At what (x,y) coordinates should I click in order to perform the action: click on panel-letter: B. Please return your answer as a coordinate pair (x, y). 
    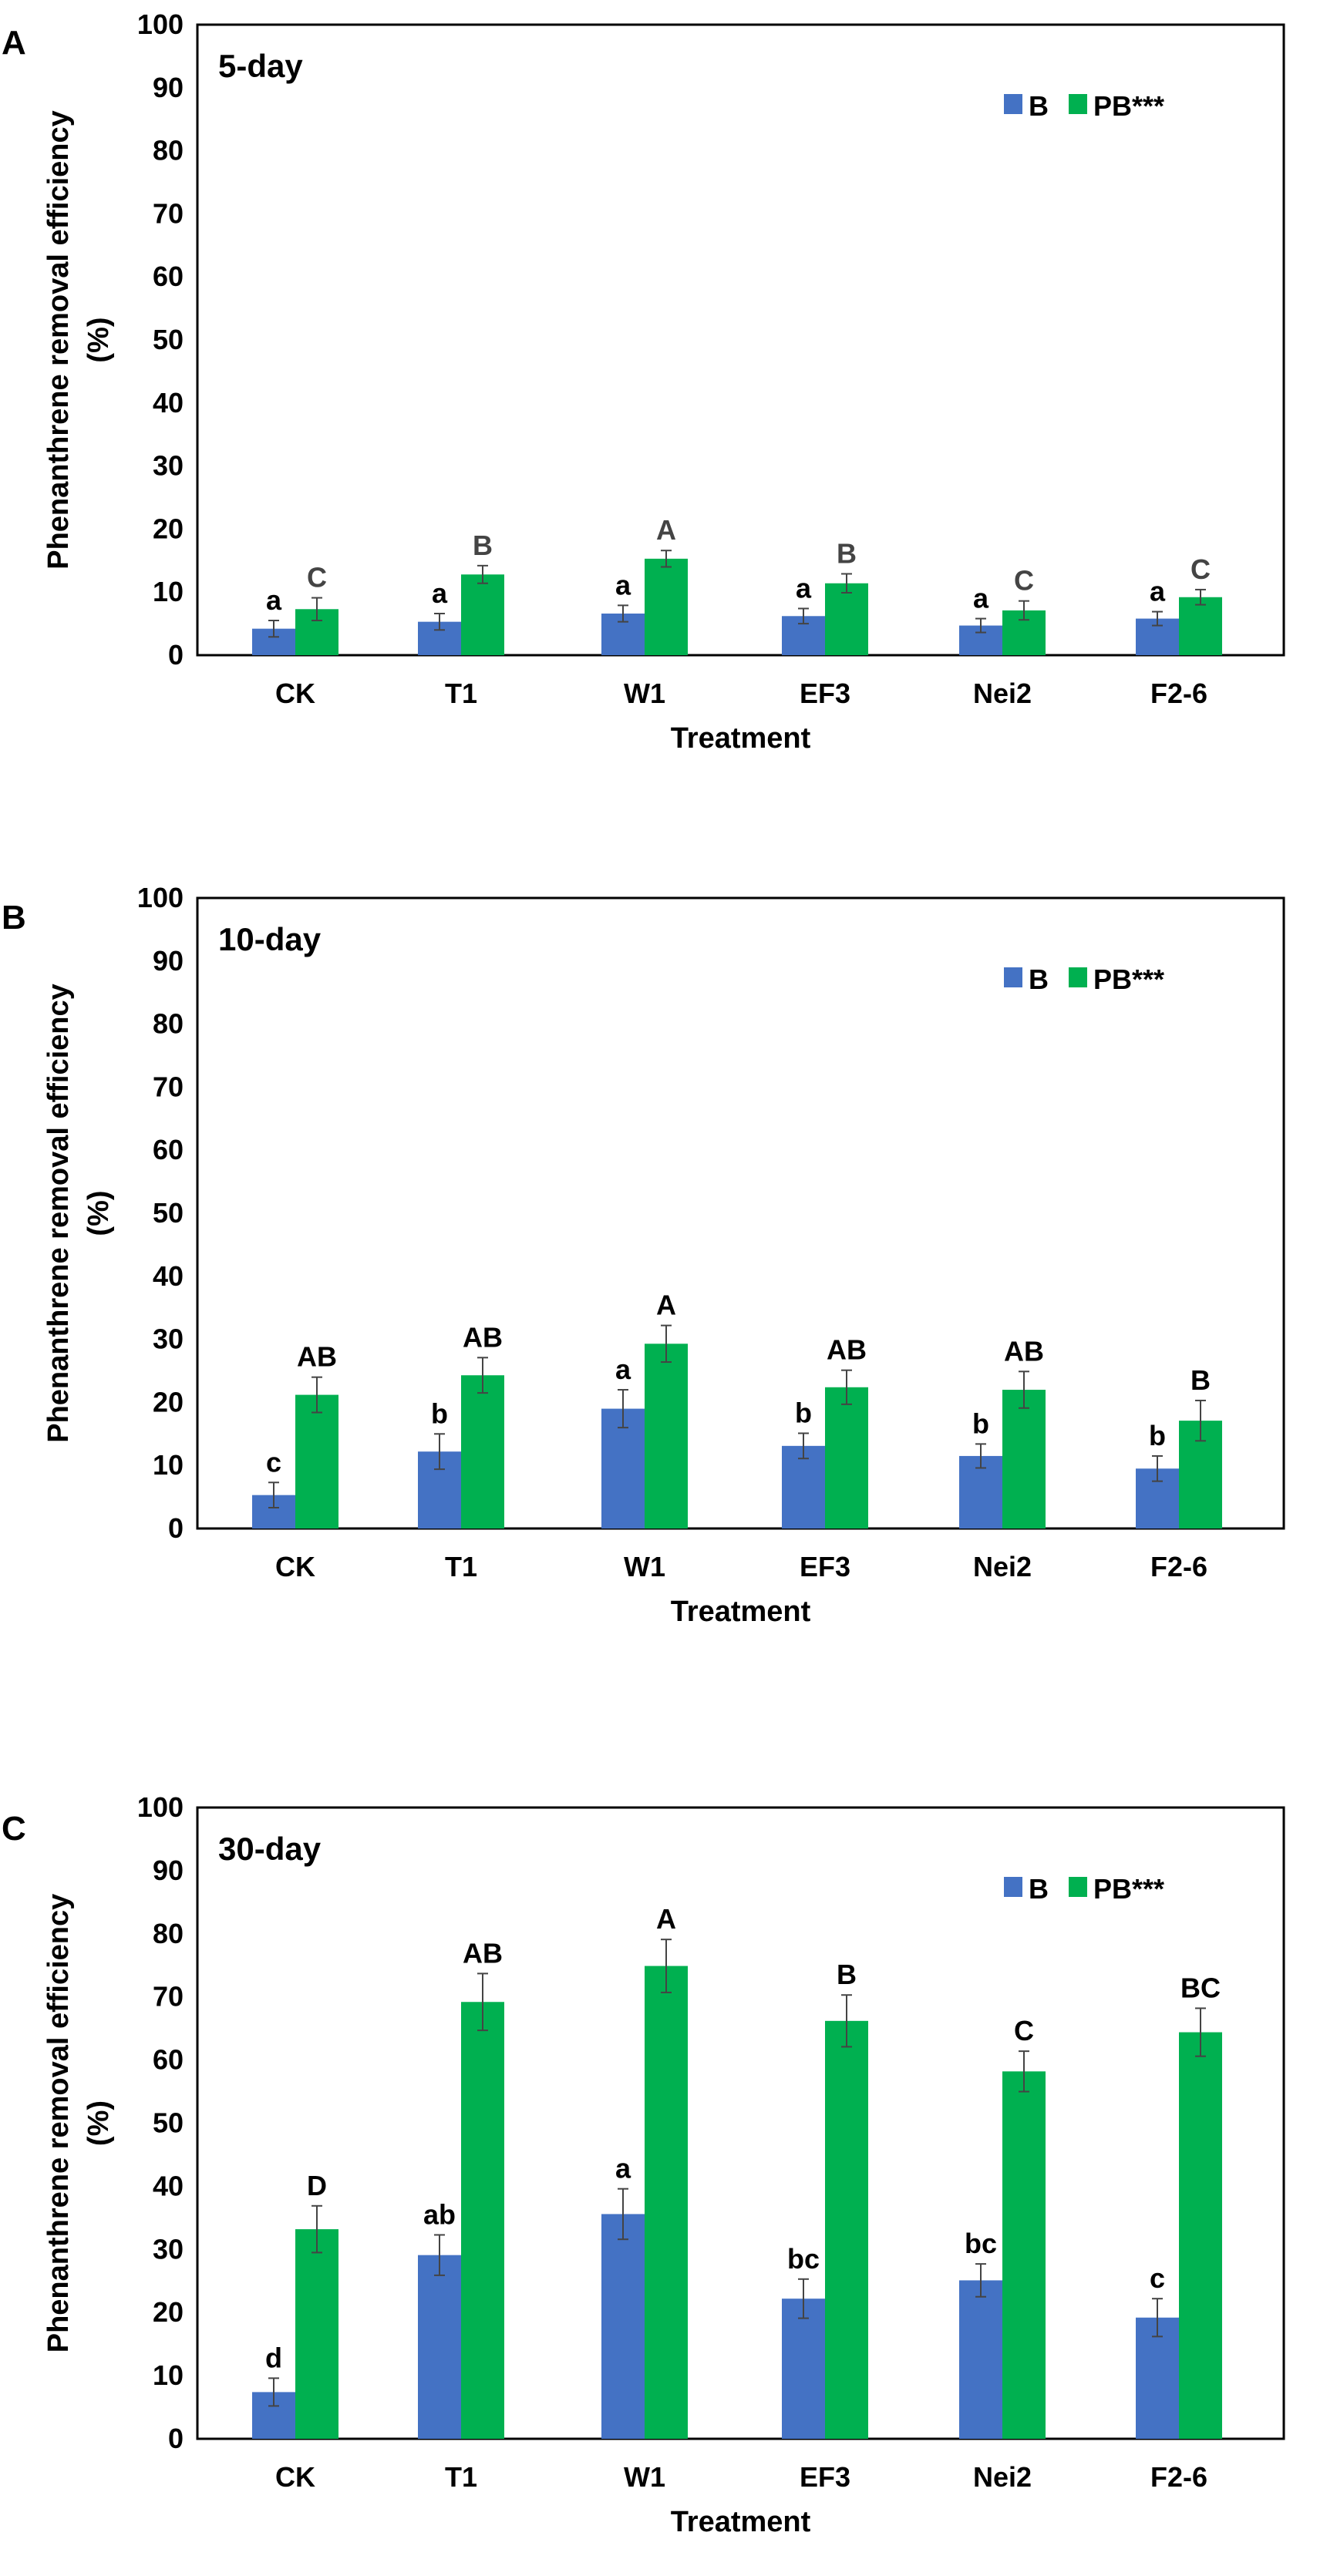
    Looking at the image, I should click on (14, 918).